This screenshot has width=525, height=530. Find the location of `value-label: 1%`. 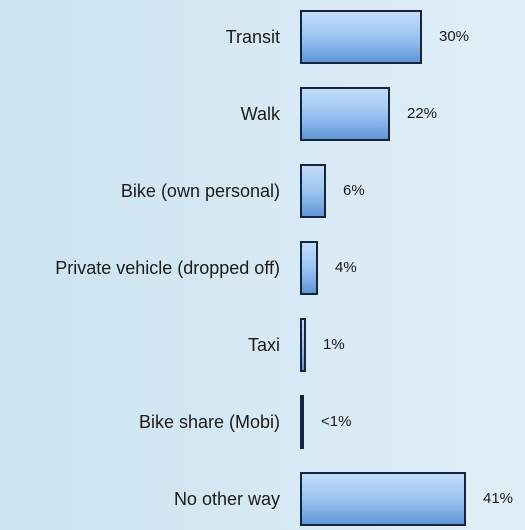

value-label: 1% is located at coordinates (334, 344).